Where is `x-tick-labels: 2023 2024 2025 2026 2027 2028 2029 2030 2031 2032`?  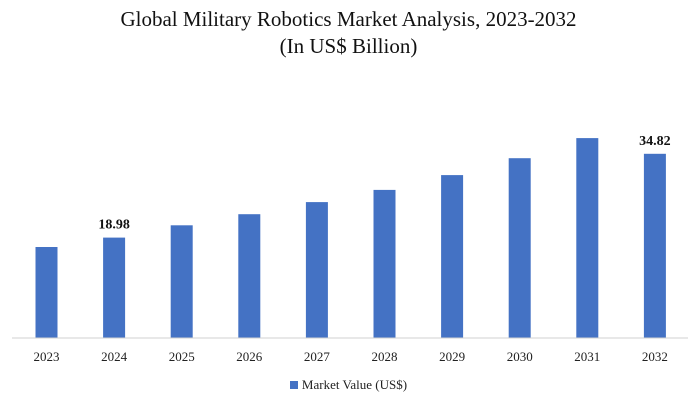 x-tick-labels: 2023 2024 2025 2026 2027 2028 2029 2030 2031 2032 is located at coordinates (351, 356).